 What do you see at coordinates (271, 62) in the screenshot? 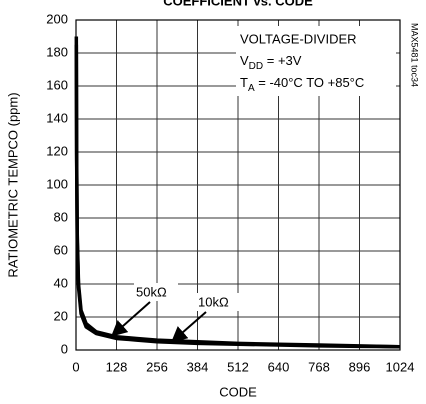
I see `annotation: VDD = +3V` at bounding box center [271, 62].